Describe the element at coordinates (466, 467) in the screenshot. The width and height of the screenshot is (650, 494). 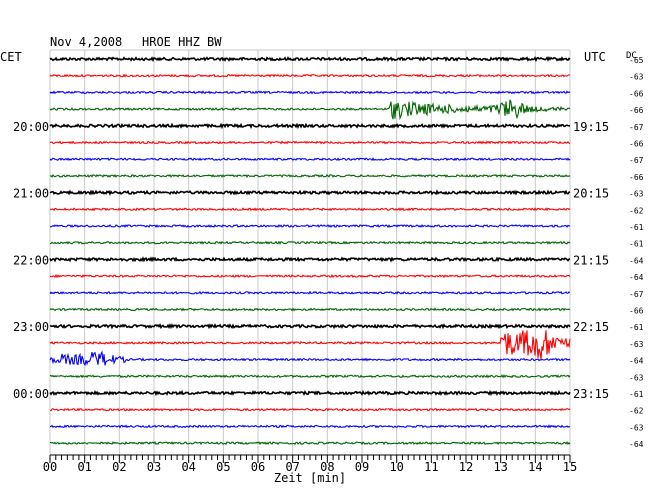
I see `x-tick-label: 12` at that location.